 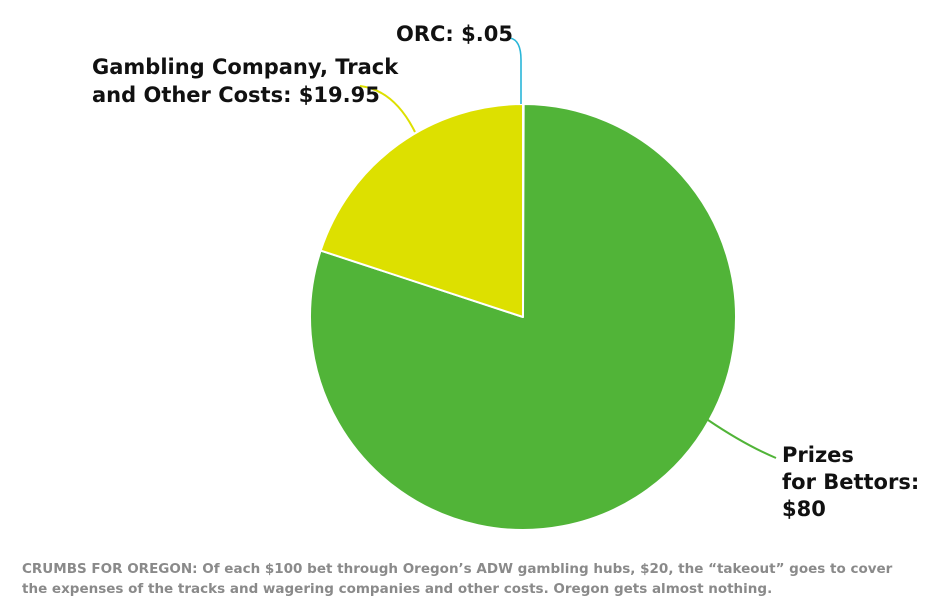 I want to click on slice-label-prizes: Prizes for Bettors: $80, so click(x=854, y=482).